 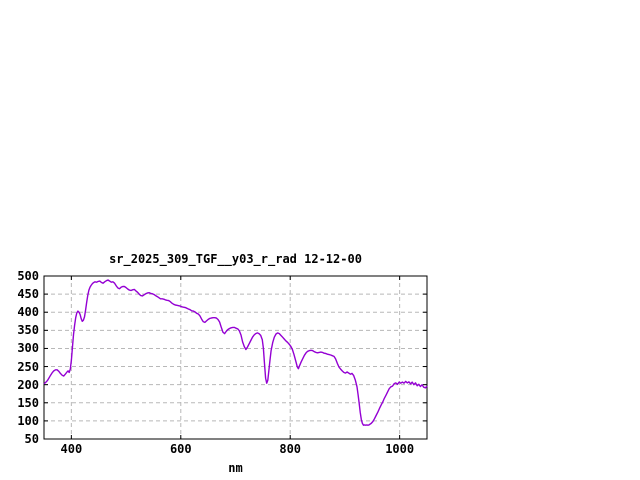 I want to click on y-tick-label: 250, so click(x=28, y=366).